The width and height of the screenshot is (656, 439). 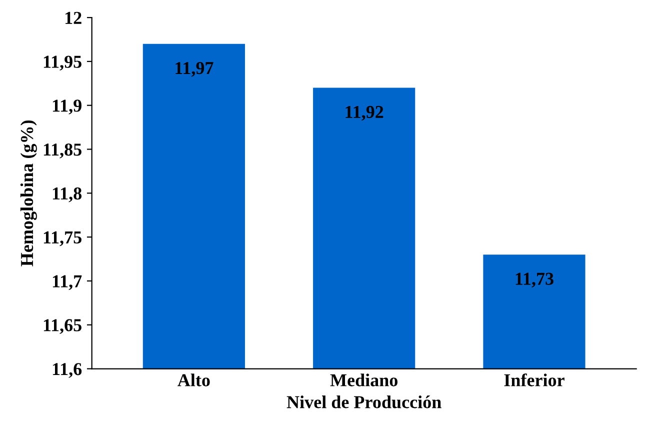 What do you see at coordinates (364, 402) in the screenshot?
I see `x-axis-title: Nivel de Producción` at bounding box center [364, 402].